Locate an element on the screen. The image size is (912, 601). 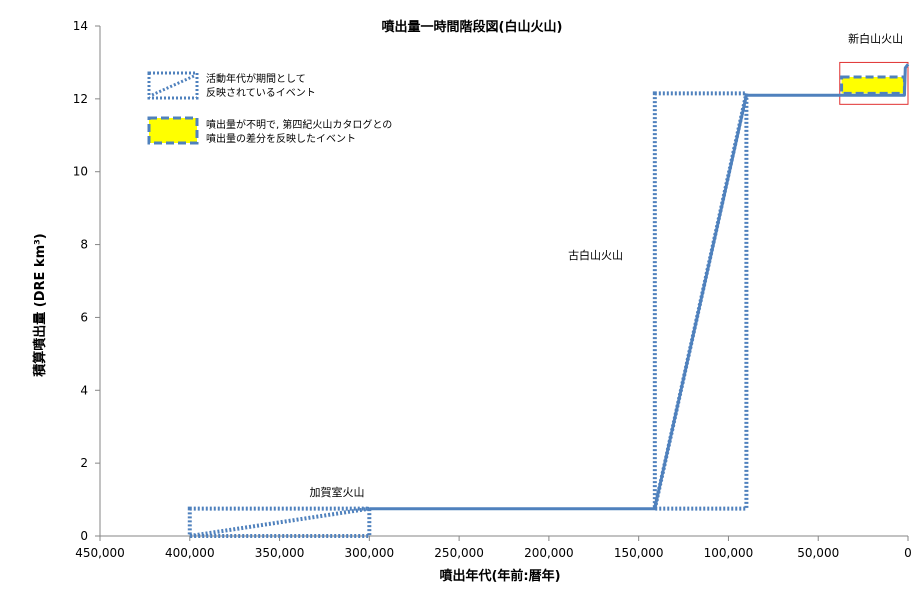
x-tick-label: 200,000 is located at coordinates (549, 553).